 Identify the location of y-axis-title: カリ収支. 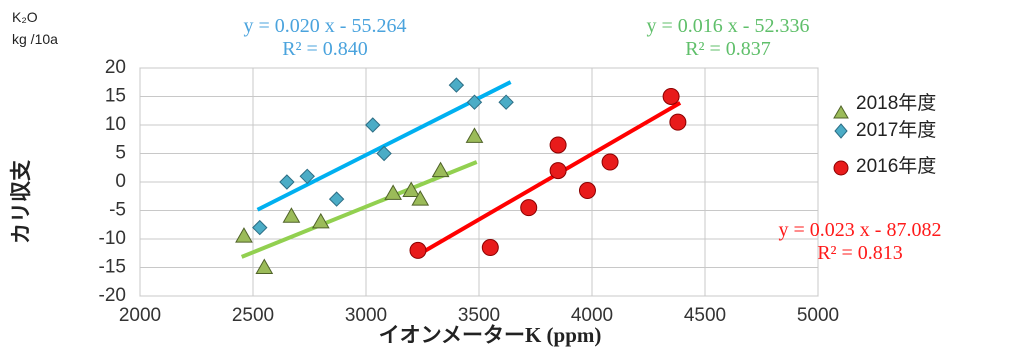
(21, 201).